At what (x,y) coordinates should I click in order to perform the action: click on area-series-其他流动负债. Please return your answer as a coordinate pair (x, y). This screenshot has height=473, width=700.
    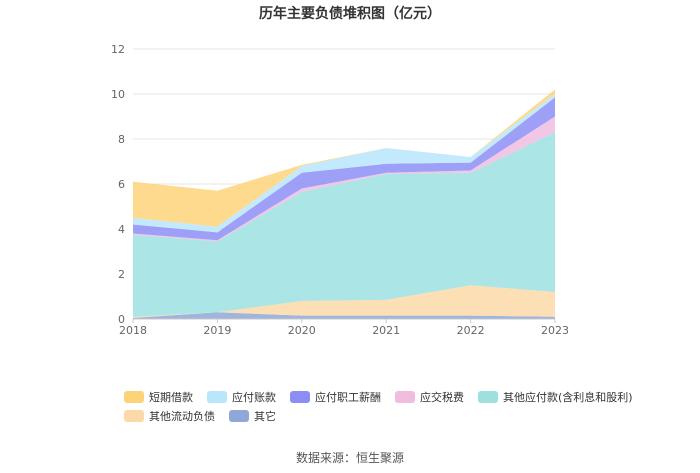
    Looking at the image, I should click on (344, 301).